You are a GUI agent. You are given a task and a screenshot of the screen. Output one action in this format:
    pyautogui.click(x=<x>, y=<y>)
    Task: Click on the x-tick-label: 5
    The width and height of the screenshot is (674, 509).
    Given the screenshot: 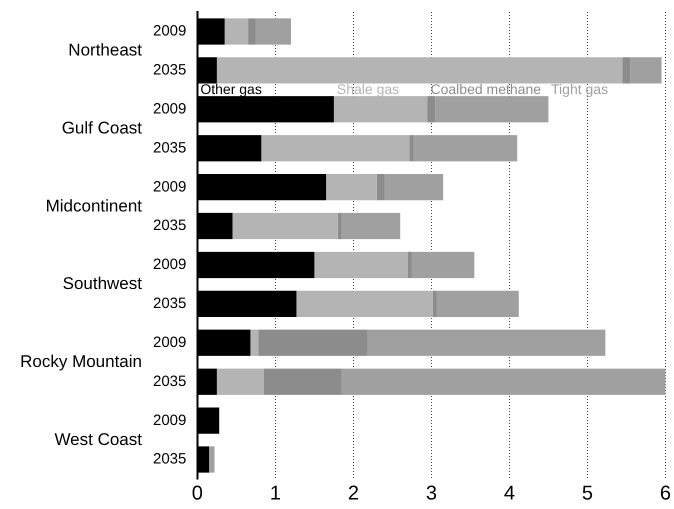 What is the action you would take?
    pyautogui.click(x=587, y=493)
    